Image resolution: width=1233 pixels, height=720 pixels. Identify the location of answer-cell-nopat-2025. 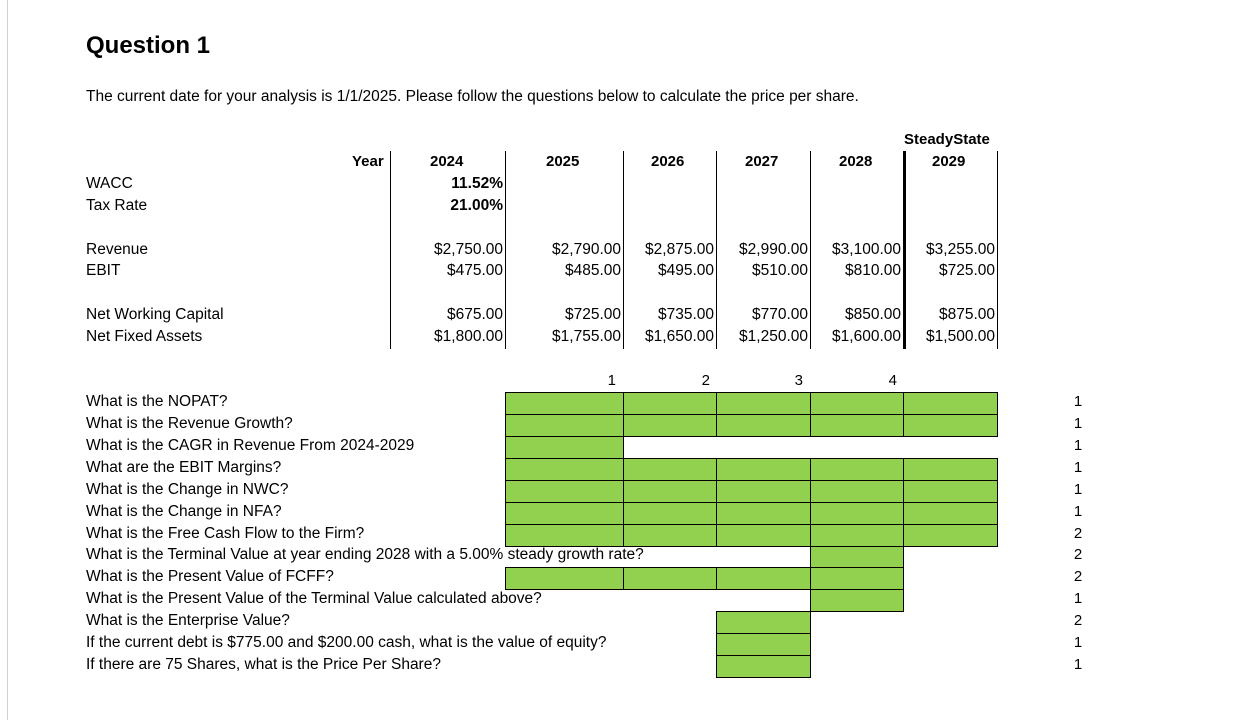
(564, 403).